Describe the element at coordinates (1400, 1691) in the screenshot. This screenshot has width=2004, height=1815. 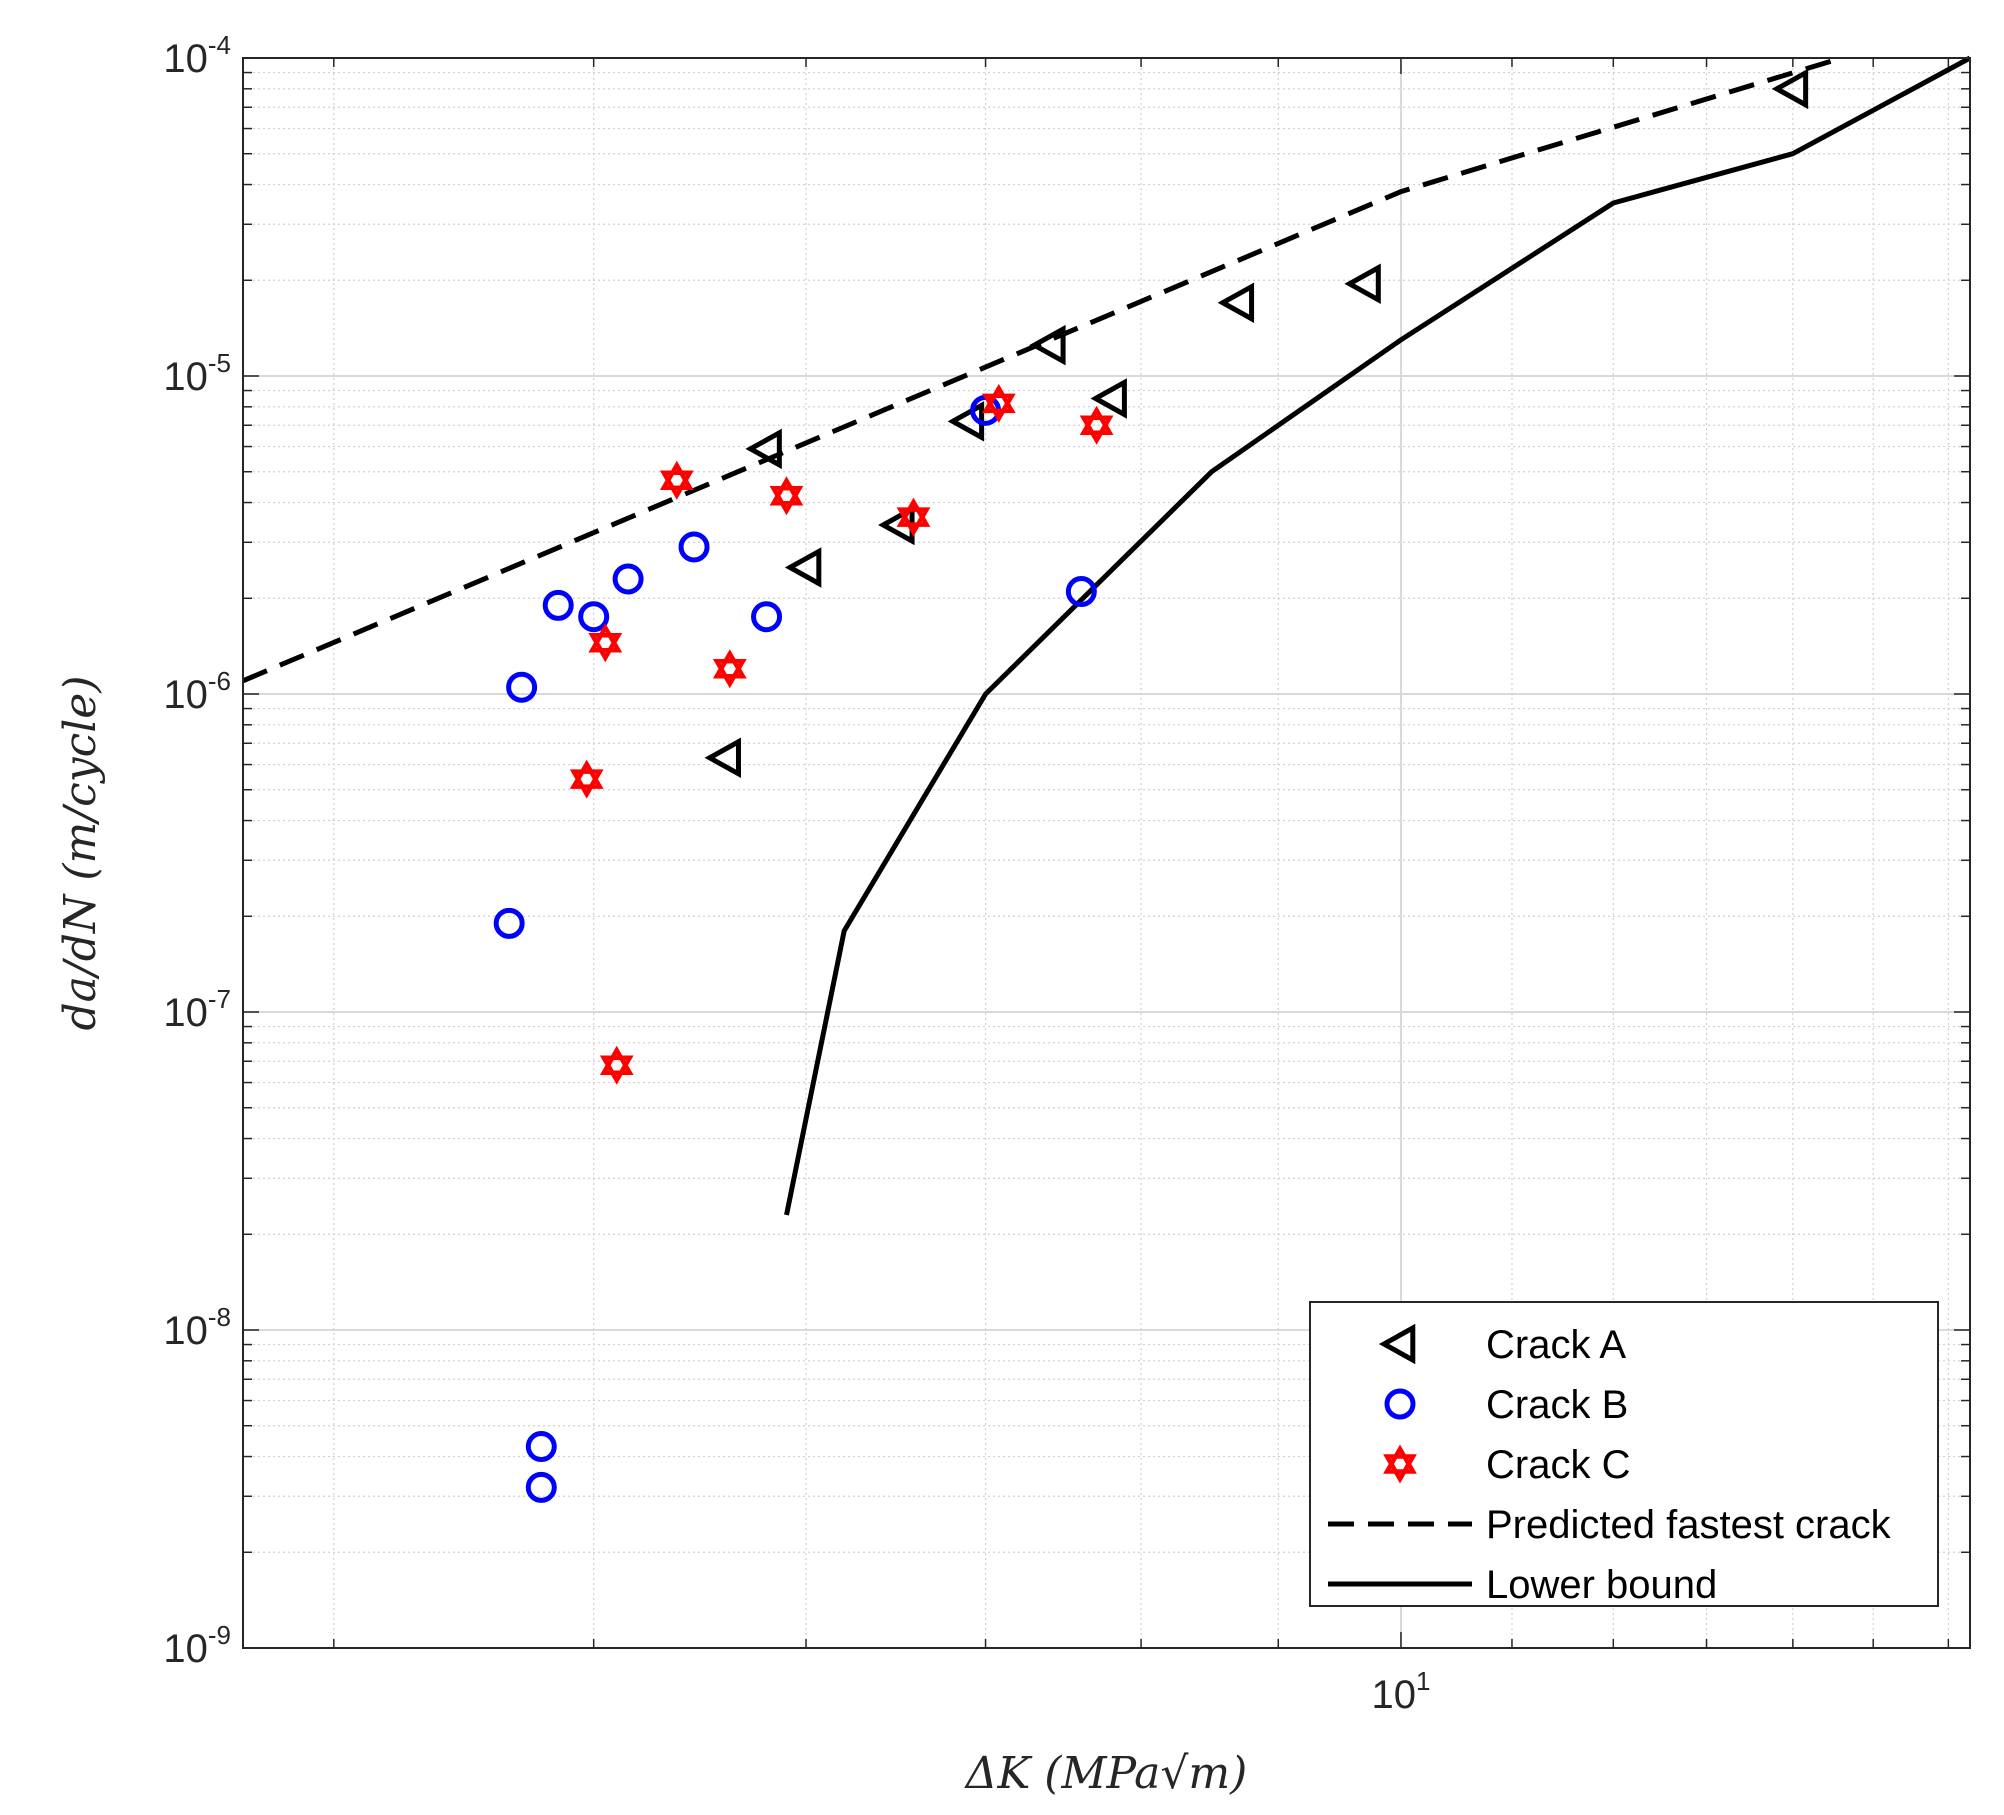
I see `x-tick-label: 101` at that location.